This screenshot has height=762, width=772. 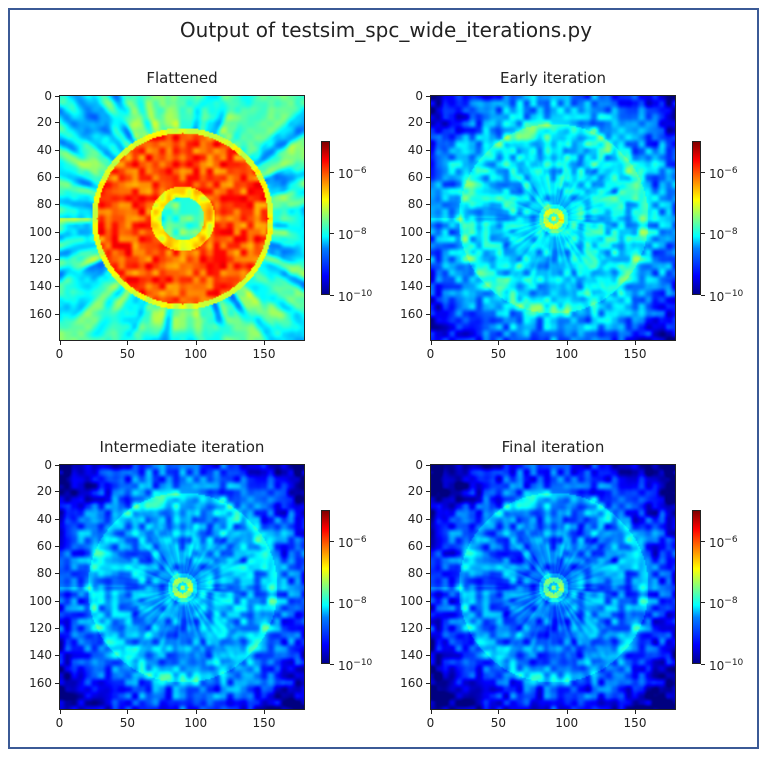 I want to click on colorbar-tick-label: 10⁻⁸, so click(x=352, y=233).